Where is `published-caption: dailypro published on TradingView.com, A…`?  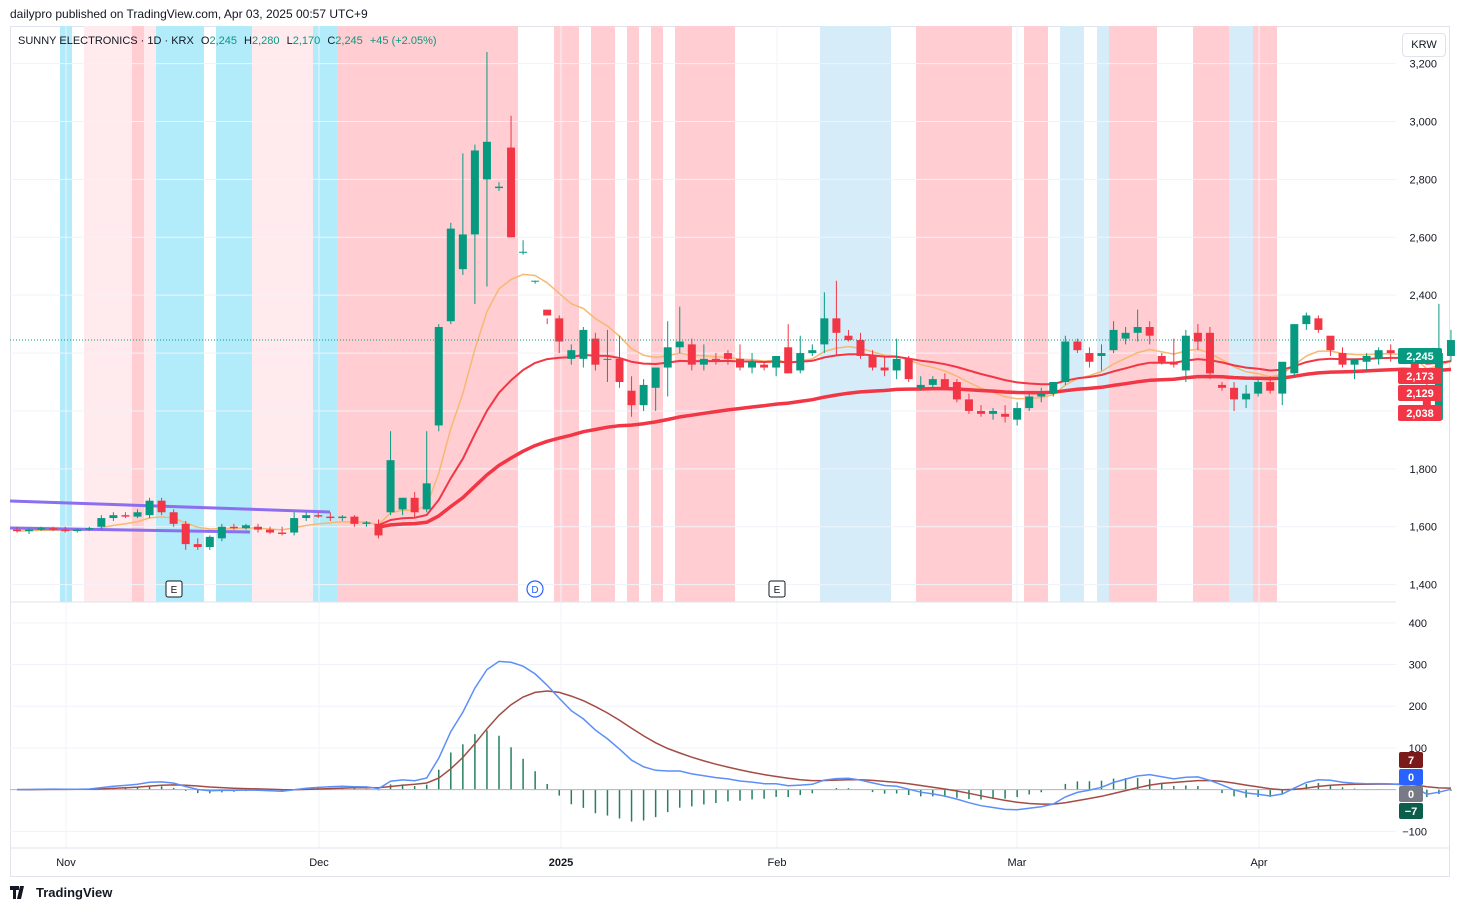
published-caption: dailypro published on TradingView.com, A… is located at coordinates (189, 14).